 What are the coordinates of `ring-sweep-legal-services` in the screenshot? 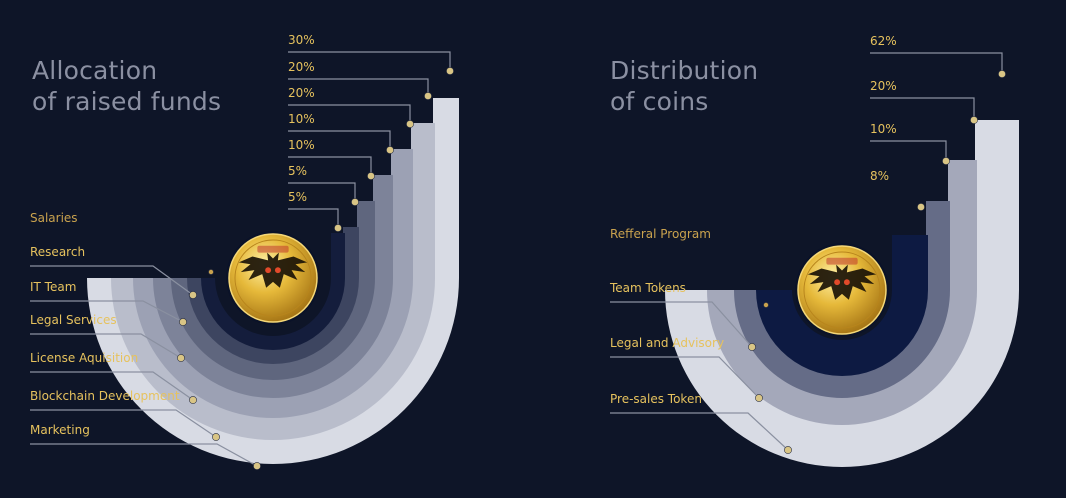 It's located at (213, 338).